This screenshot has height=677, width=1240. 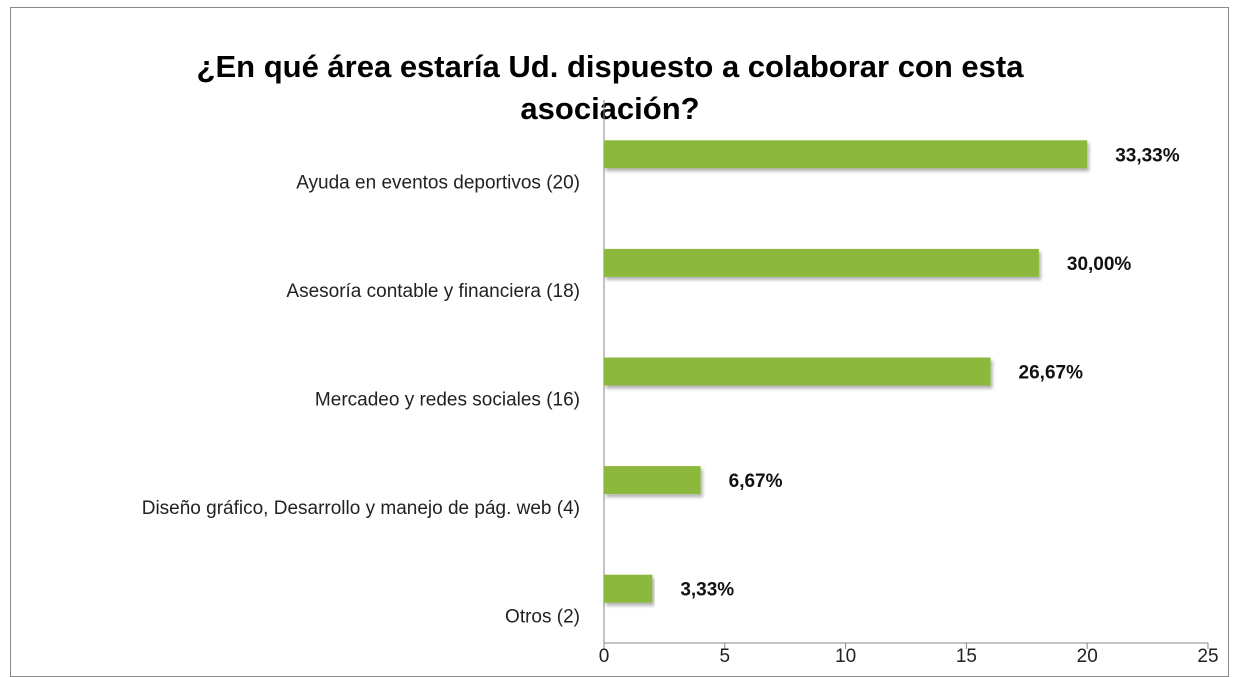 I want to click on x-tick-label: 10, so click(x=845, y=656).